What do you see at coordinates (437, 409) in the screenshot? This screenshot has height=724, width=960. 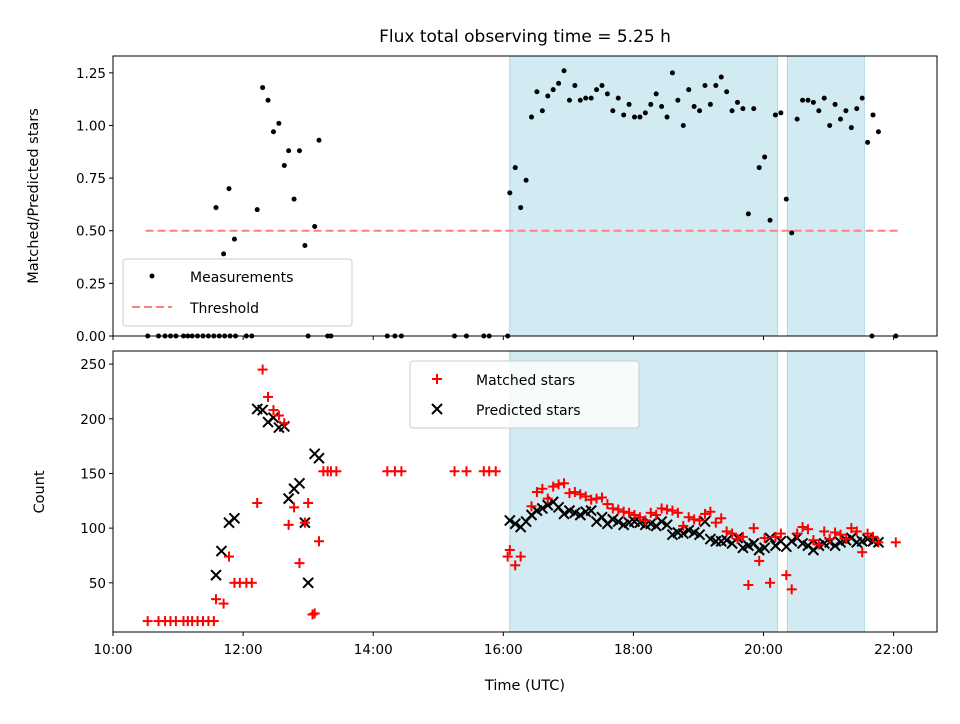 I see `legend-predicted-marker` at bounding box center [437, 409].